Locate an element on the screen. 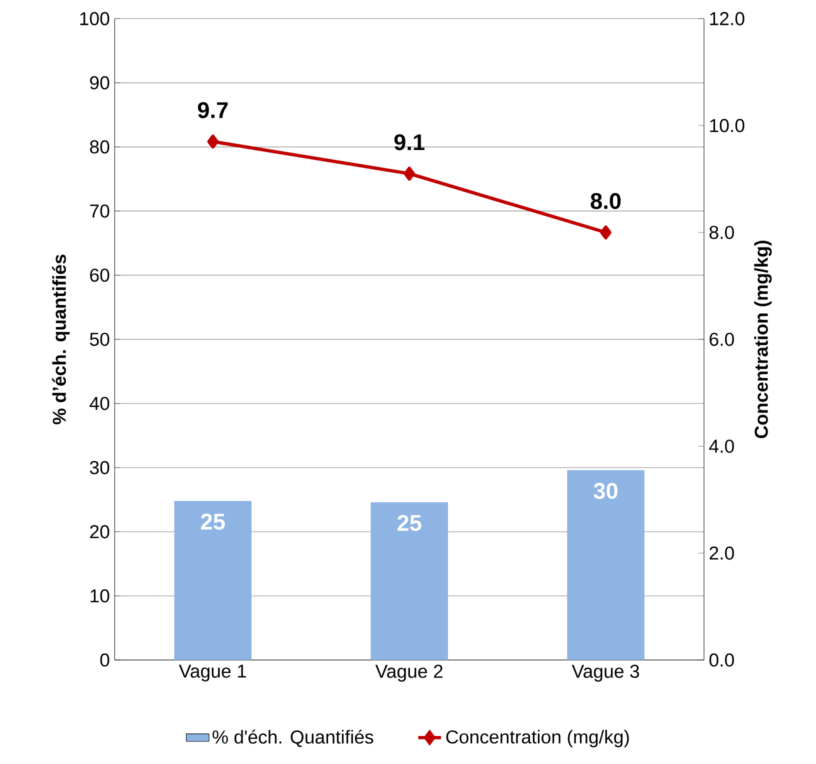 Image resolution: width=816 pixels, height=764 pixels. y2-tick-label: 12.0 is located at coordinates (727, 19).